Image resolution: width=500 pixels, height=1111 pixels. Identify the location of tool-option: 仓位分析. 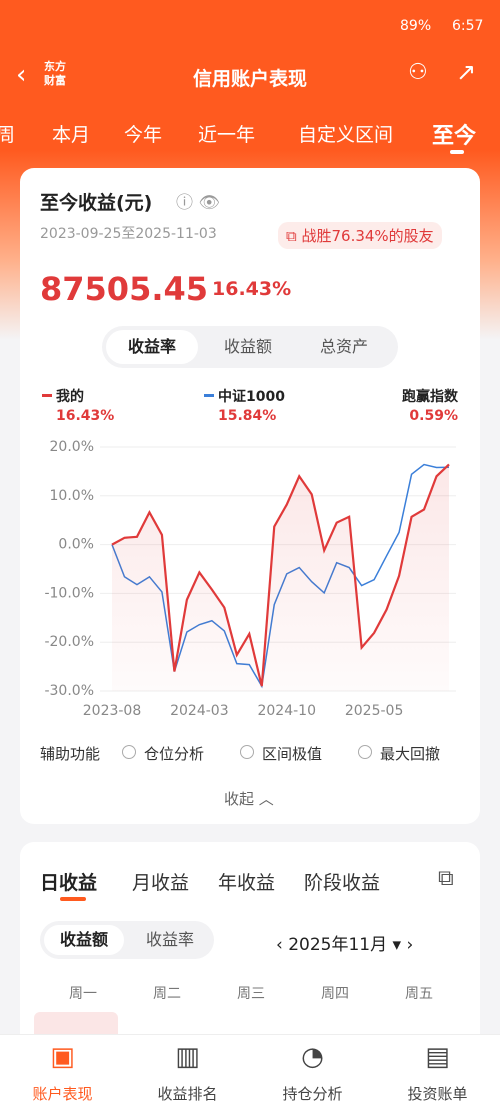
(174, 754).